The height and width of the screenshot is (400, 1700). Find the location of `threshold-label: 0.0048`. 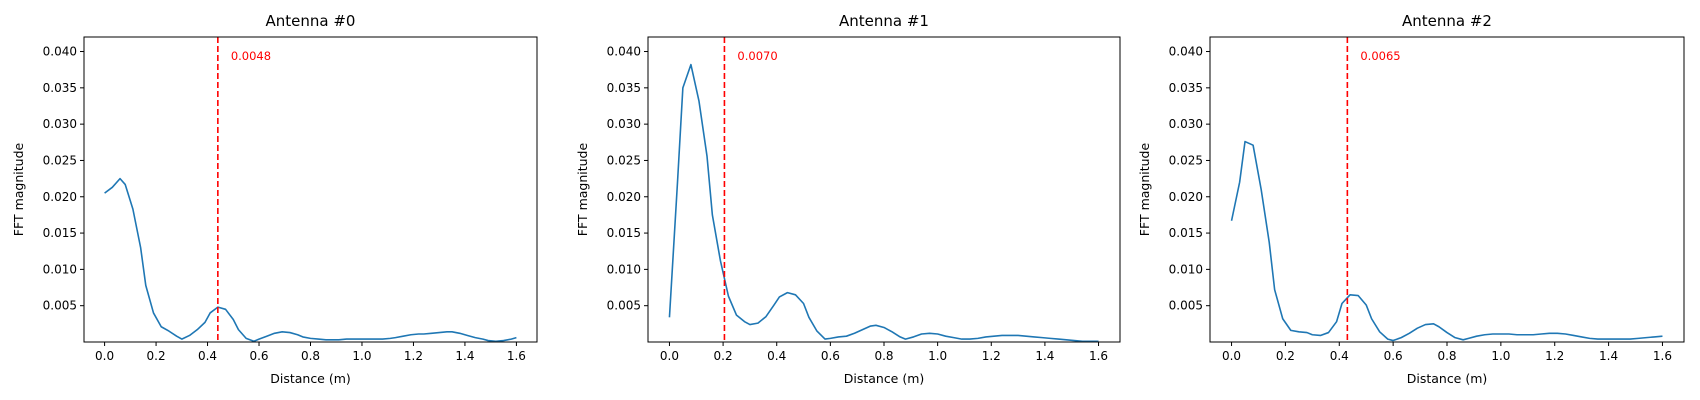

threshold-label: 0.0048 is located at coordinates (251, 56).